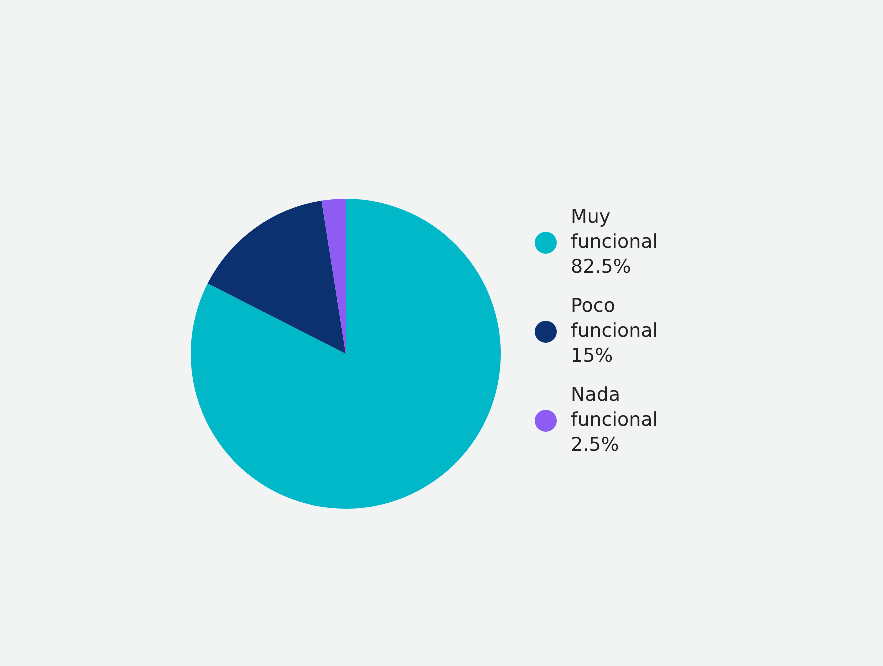 This screenshot has height=666, width=883. I want to click on legend-label: Poco funcional, so click(615, 319).